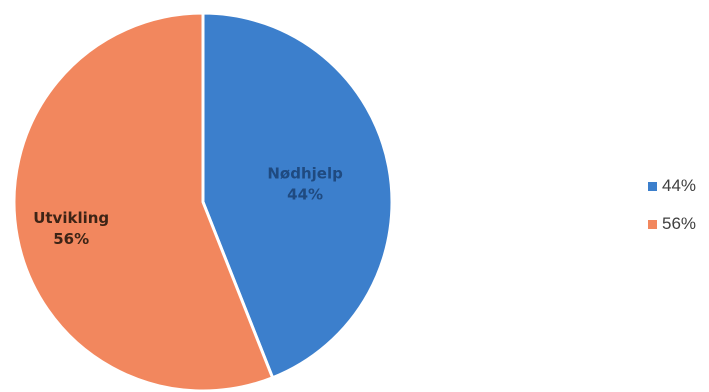  What do you see at coordinates (652, 186) in the screenshot?
I see `legend-swatch-nodhjelp` at bounding box center [652, 186].